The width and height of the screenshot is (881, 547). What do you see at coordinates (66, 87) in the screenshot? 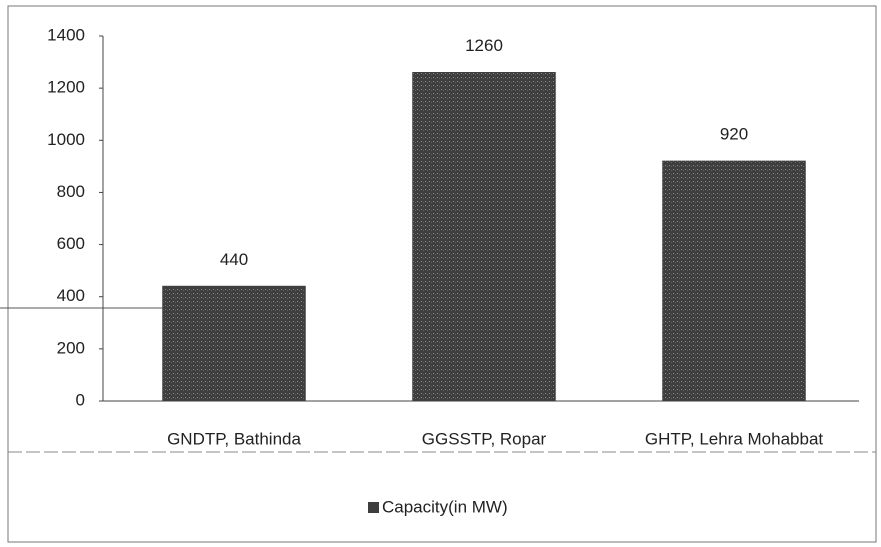
I see `y-tick-label: 1200` at bounding box center [66, 87].